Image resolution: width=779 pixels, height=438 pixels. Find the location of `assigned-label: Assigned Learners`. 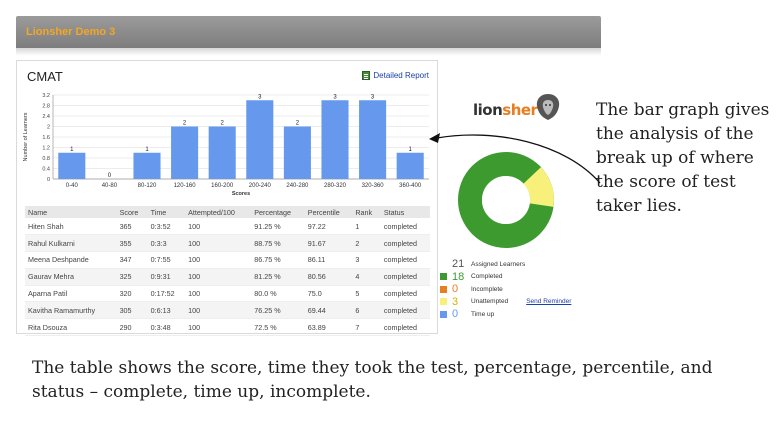

assigned-label: Assigned Learners is located at coordinates (498, 264).